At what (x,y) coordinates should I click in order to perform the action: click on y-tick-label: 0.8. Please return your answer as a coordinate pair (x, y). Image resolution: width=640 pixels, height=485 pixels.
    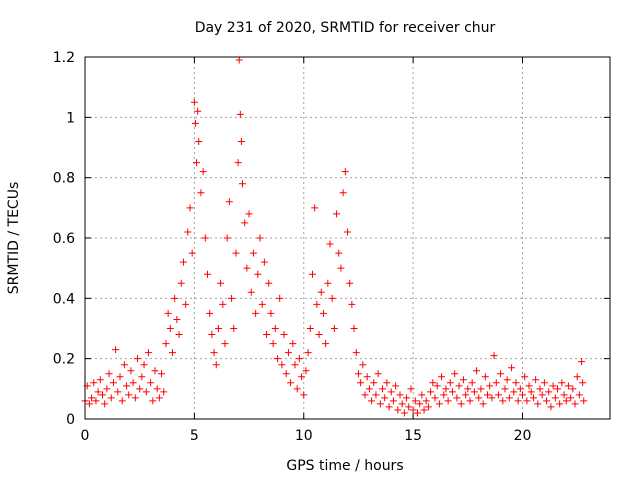
    Looking at the image, I should click on (64, 179).